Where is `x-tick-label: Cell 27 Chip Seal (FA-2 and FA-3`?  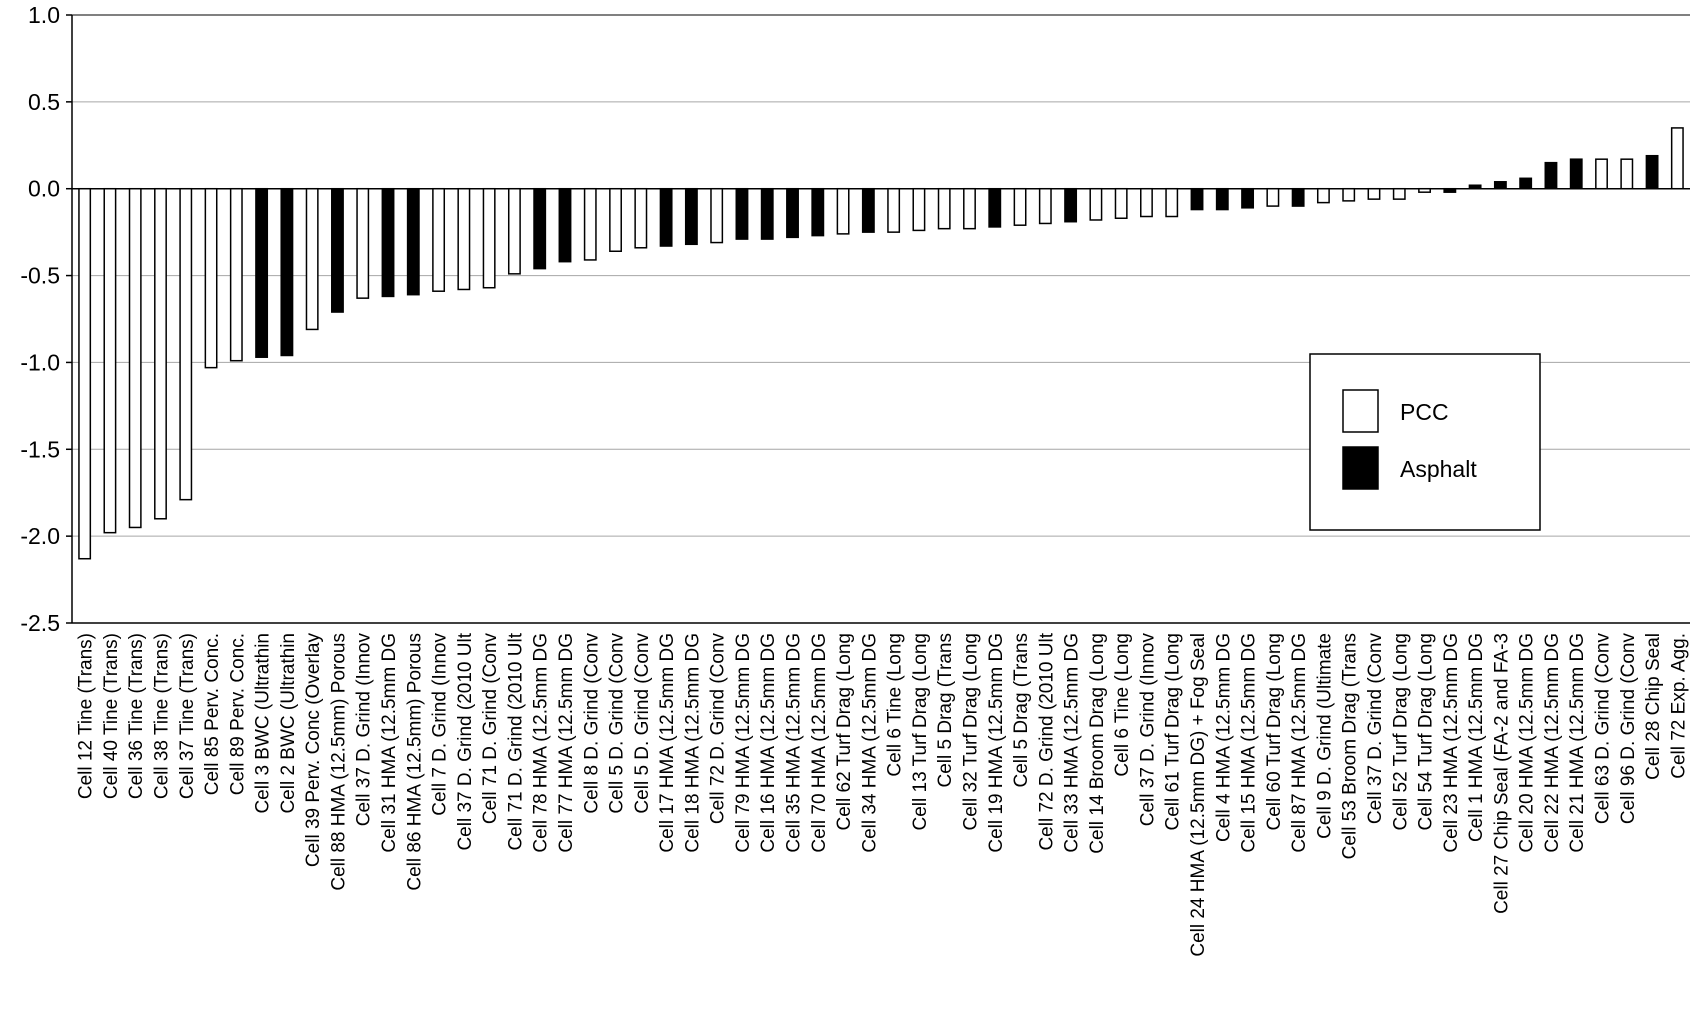
x-tick-label: Cell 27 Chip Seal (FA-2 and FA-3 is located at coordinates (1501, 773).